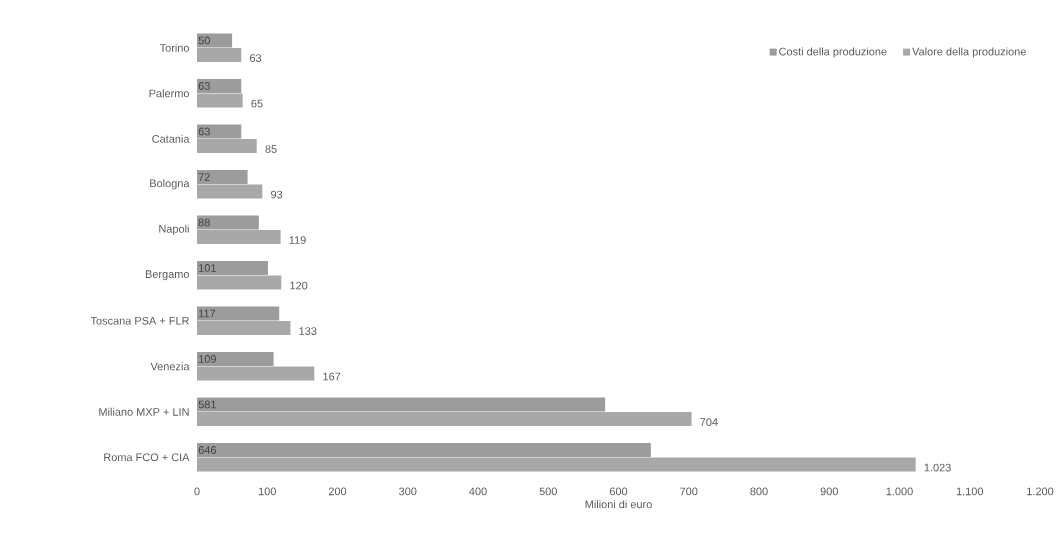 This screenshot has height=544, width=1062. Describe the element at coordinates (833, 52) in the screenshot. I see `legend-label: Costi della produzione` at that location.